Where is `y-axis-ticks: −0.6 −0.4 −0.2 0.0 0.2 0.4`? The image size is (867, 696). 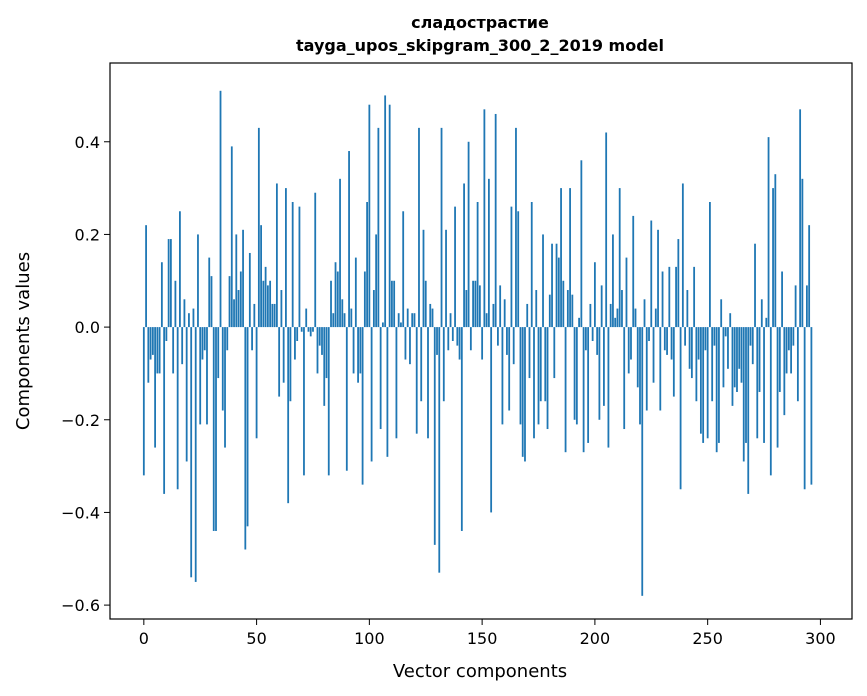
y-axis-ticks: −0.6 −0.4 −0.2 0.0 0.2 0.4 is located at coordinates (85, 374).